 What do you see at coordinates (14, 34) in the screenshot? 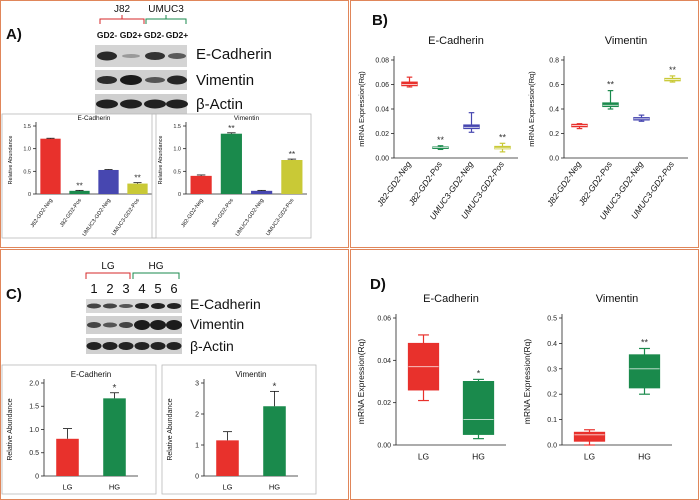
I see `panel-a-label: A)` at bounding box center [14, 34].